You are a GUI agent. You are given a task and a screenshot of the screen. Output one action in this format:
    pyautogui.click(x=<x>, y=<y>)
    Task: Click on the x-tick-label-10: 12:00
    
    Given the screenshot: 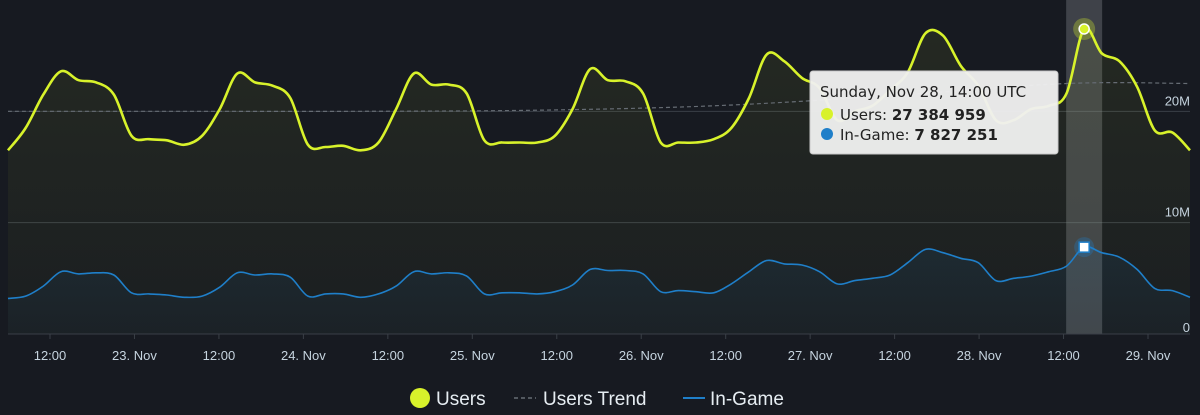 What is the action you would take?
    pyautogui.click(x=894, y=355)
    